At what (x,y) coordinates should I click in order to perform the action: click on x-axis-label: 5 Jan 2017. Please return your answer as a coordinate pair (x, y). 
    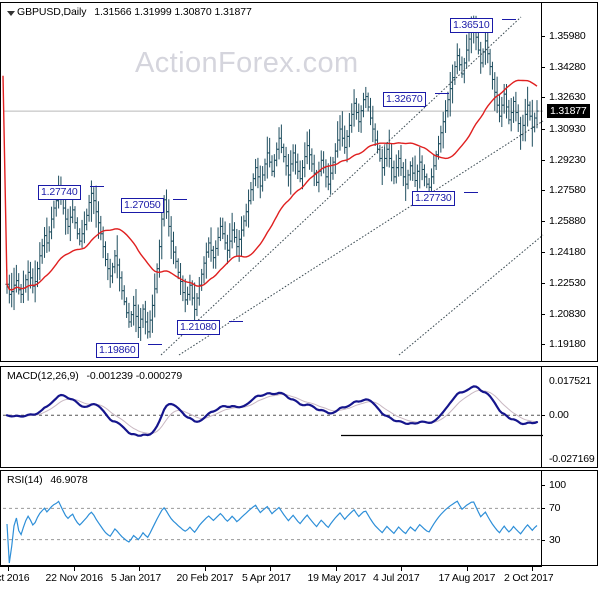
    Looking at the image, I should click on (136, 578).